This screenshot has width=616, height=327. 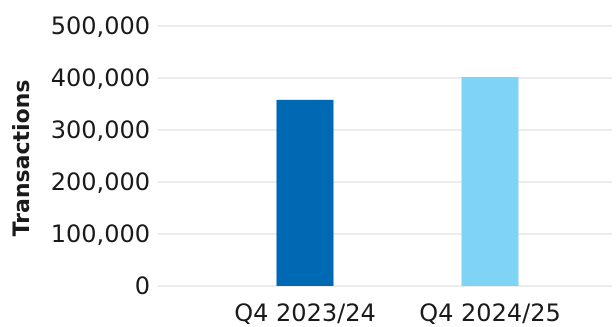 What do you see at coordinates (100, 182) in the screenshot?
I see `y-tick-label: 200,000` at bounding box center [100, 182].